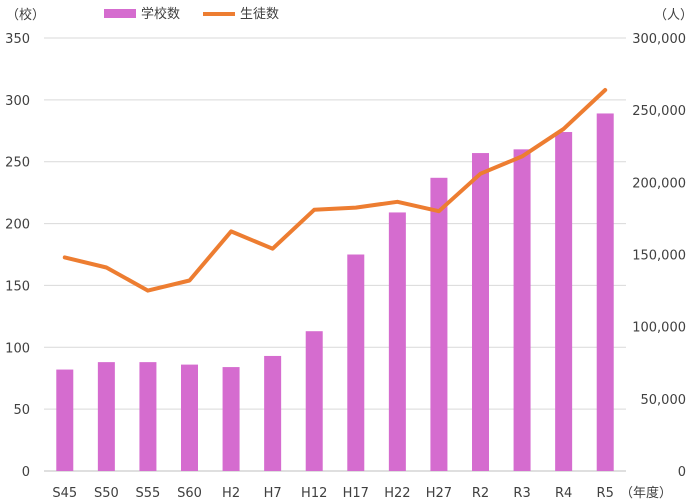  I want to click on x-axis-tick-label: R5, so click(605, 493).